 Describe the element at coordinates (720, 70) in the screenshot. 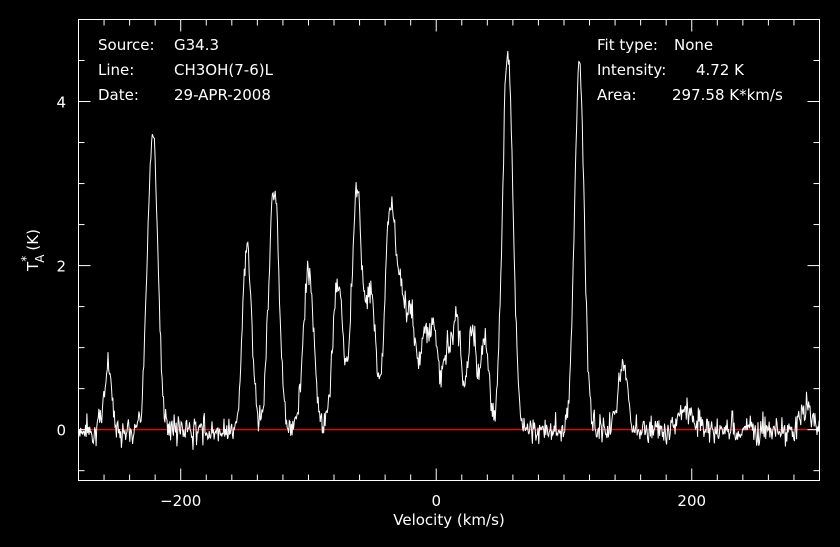

I see `info-intensity-value: 4.72 K` at that location.